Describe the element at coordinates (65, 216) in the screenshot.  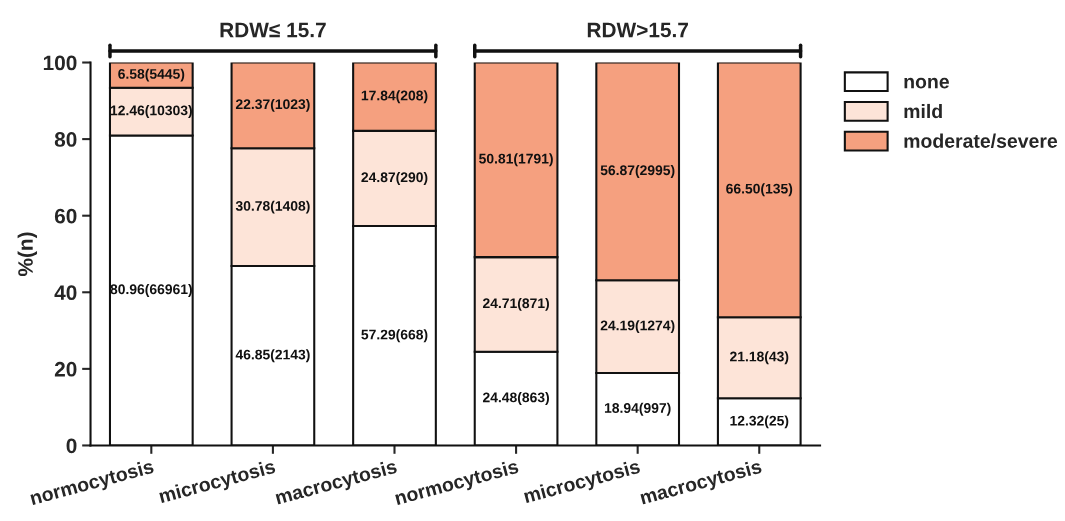
I see `y-tick-label: 60` at that location.